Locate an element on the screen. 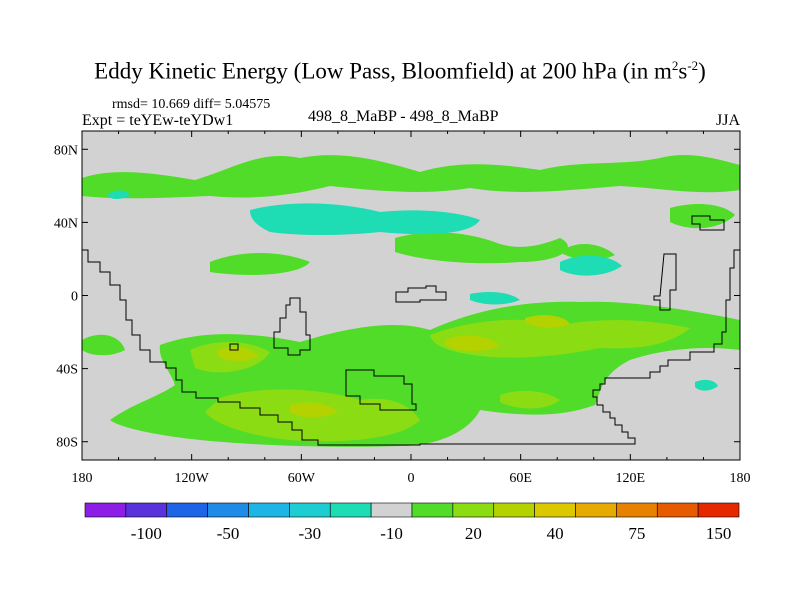  lat-tick-label: 40S is located at coordinates (67, 370).